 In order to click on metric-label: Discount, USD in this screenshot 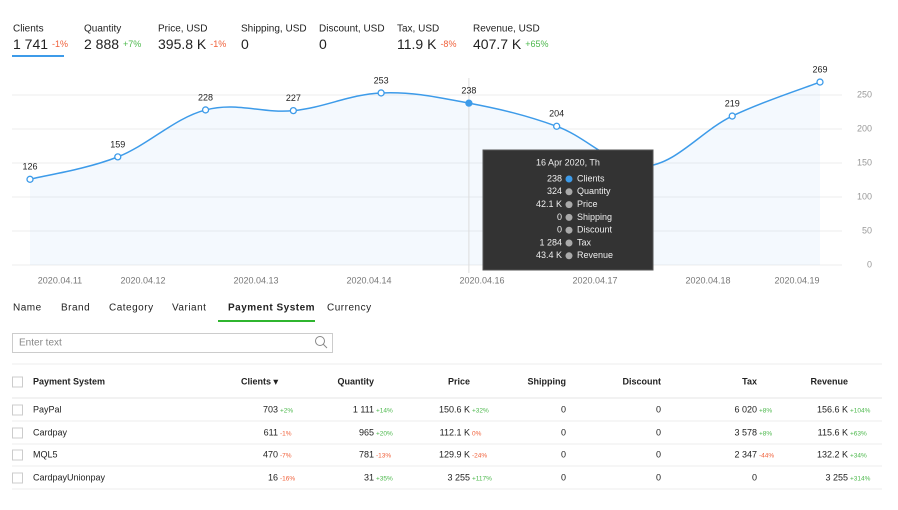, I will do `click(352, 29)`.